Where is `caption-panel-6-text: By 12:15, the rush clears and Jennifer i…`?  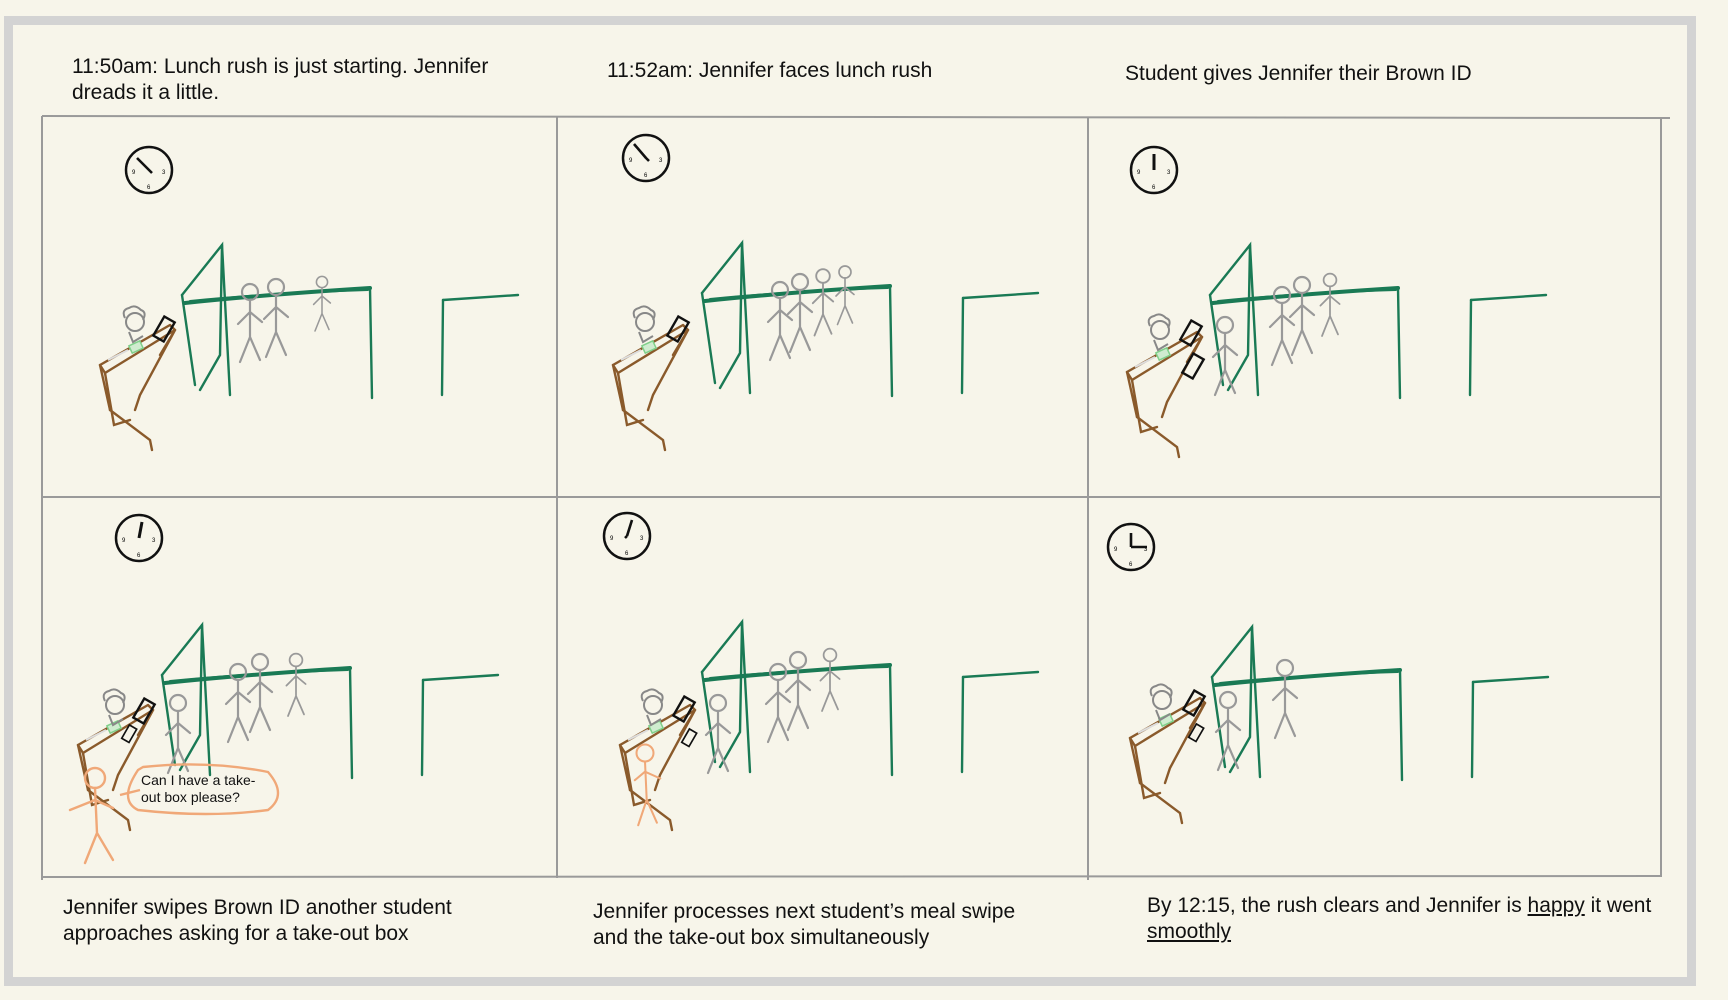
caption-panel-6-text: By 12:15, the rush clears and Jennifer i… is located at coordinates (1337, 905).